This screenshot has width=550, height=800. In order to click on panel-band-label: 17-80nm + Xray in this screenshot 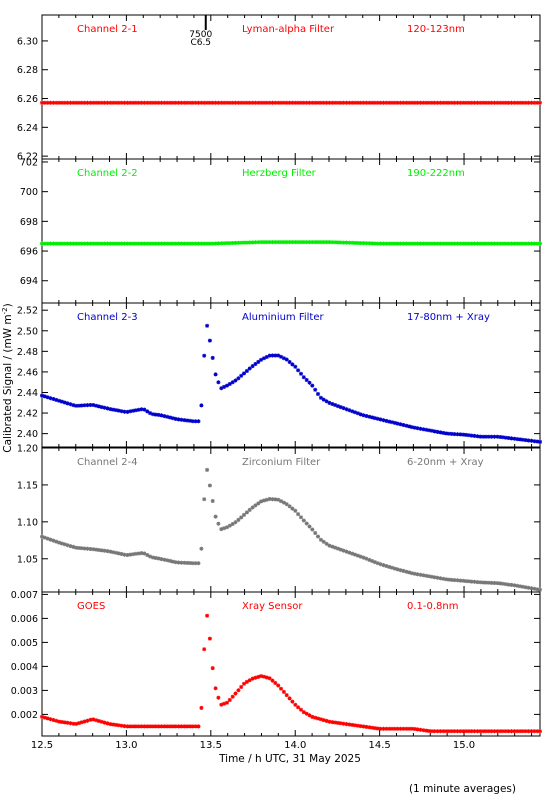, I will do `click(448, 317)`.